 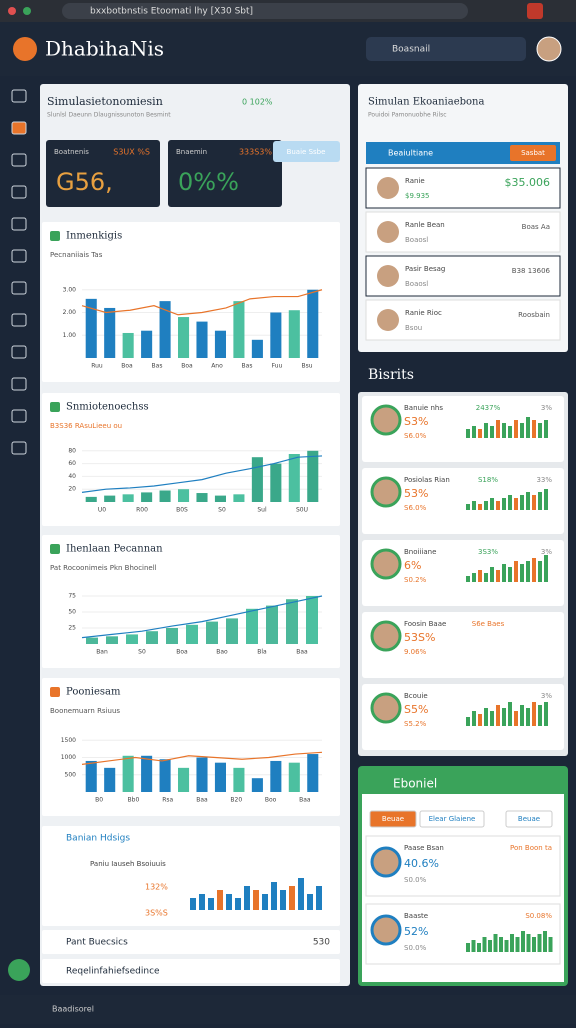 What do you see at coordinates (142, 510) in the screenshot?
I see `x-tick-label: R00` at bounding box center [142, 510].